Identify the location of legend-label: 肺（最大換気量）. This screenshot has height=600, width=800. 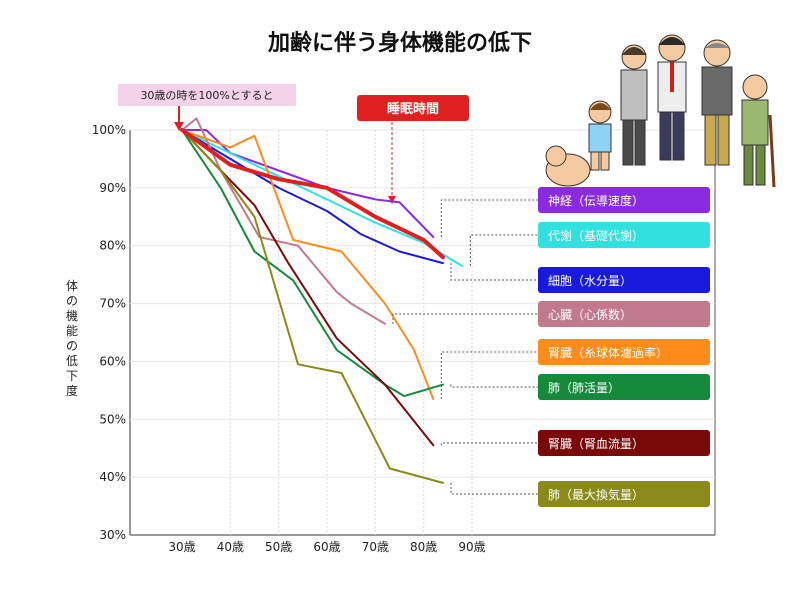
(596, 494).